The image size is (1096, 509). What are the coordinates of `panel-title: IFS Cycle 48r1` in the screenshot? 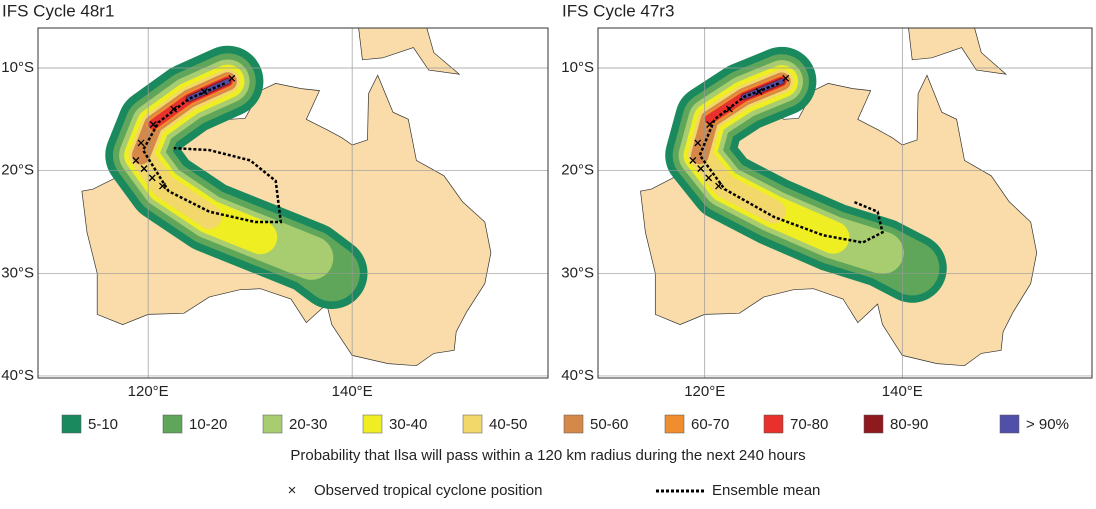 It's located at (58, 10).